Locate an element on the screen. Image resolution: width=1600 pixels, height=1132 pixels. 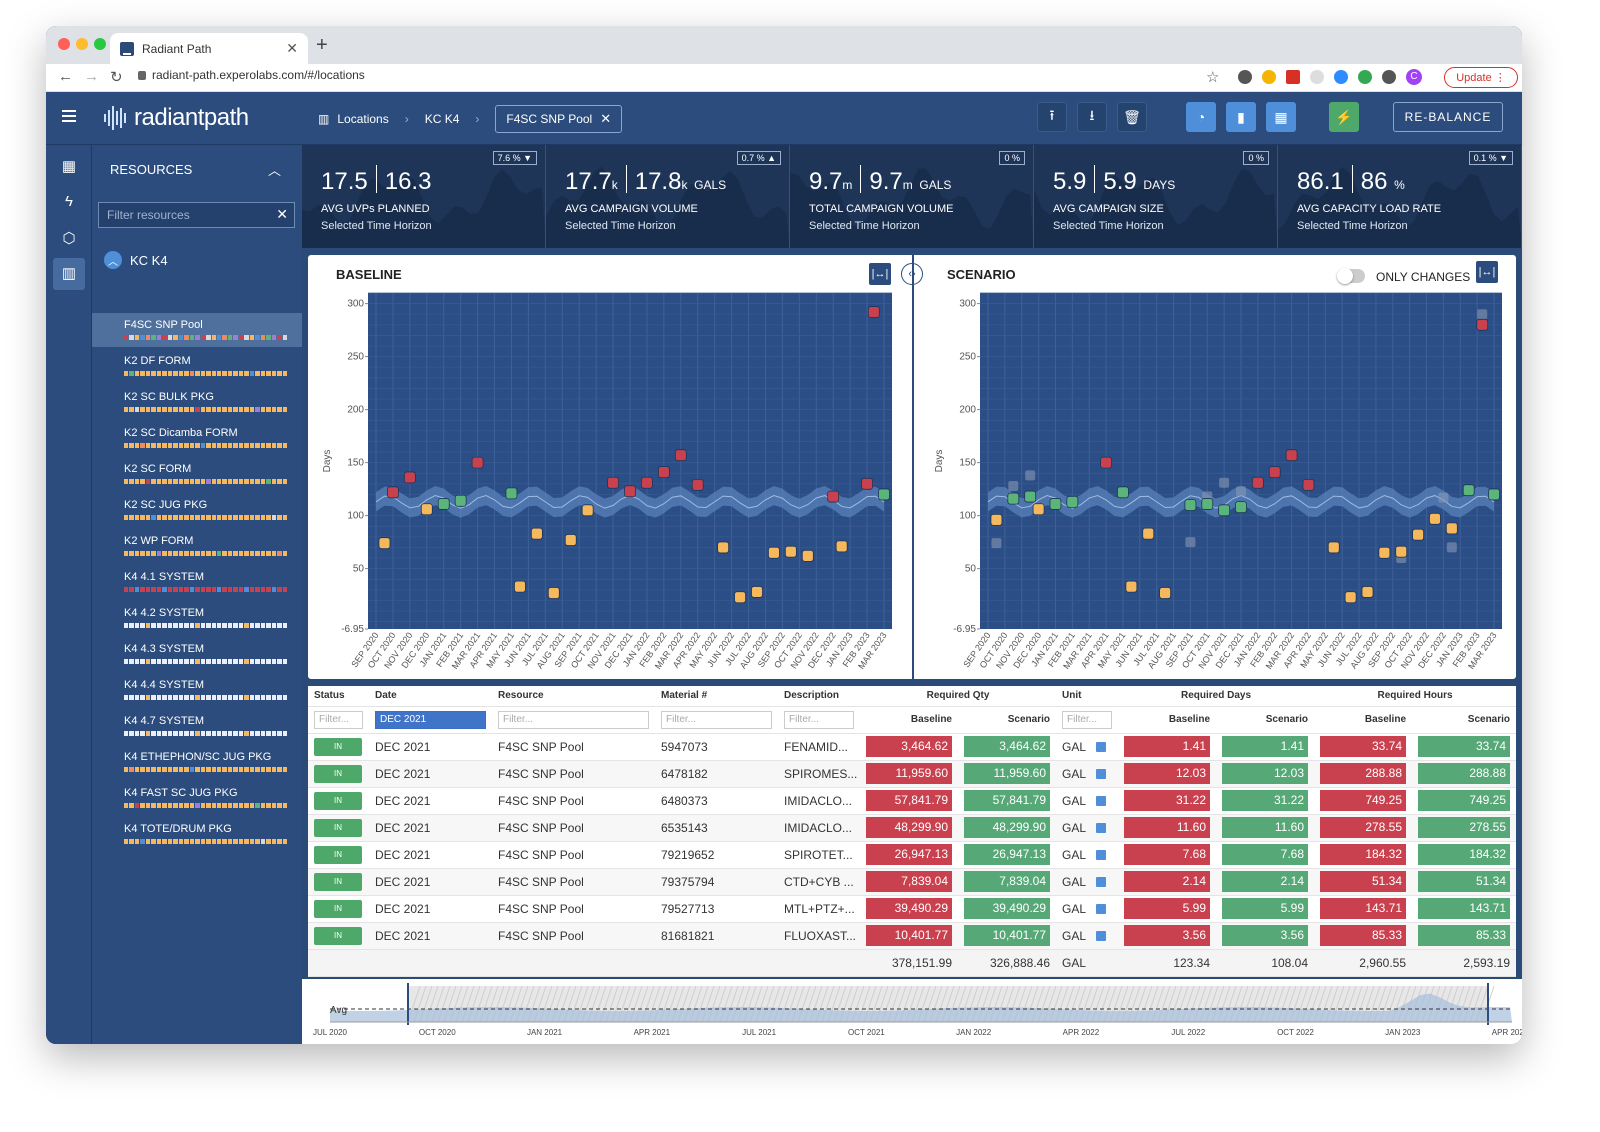
qty-scenario-value: 7,839.04 is located at coordinates (1007, 881).